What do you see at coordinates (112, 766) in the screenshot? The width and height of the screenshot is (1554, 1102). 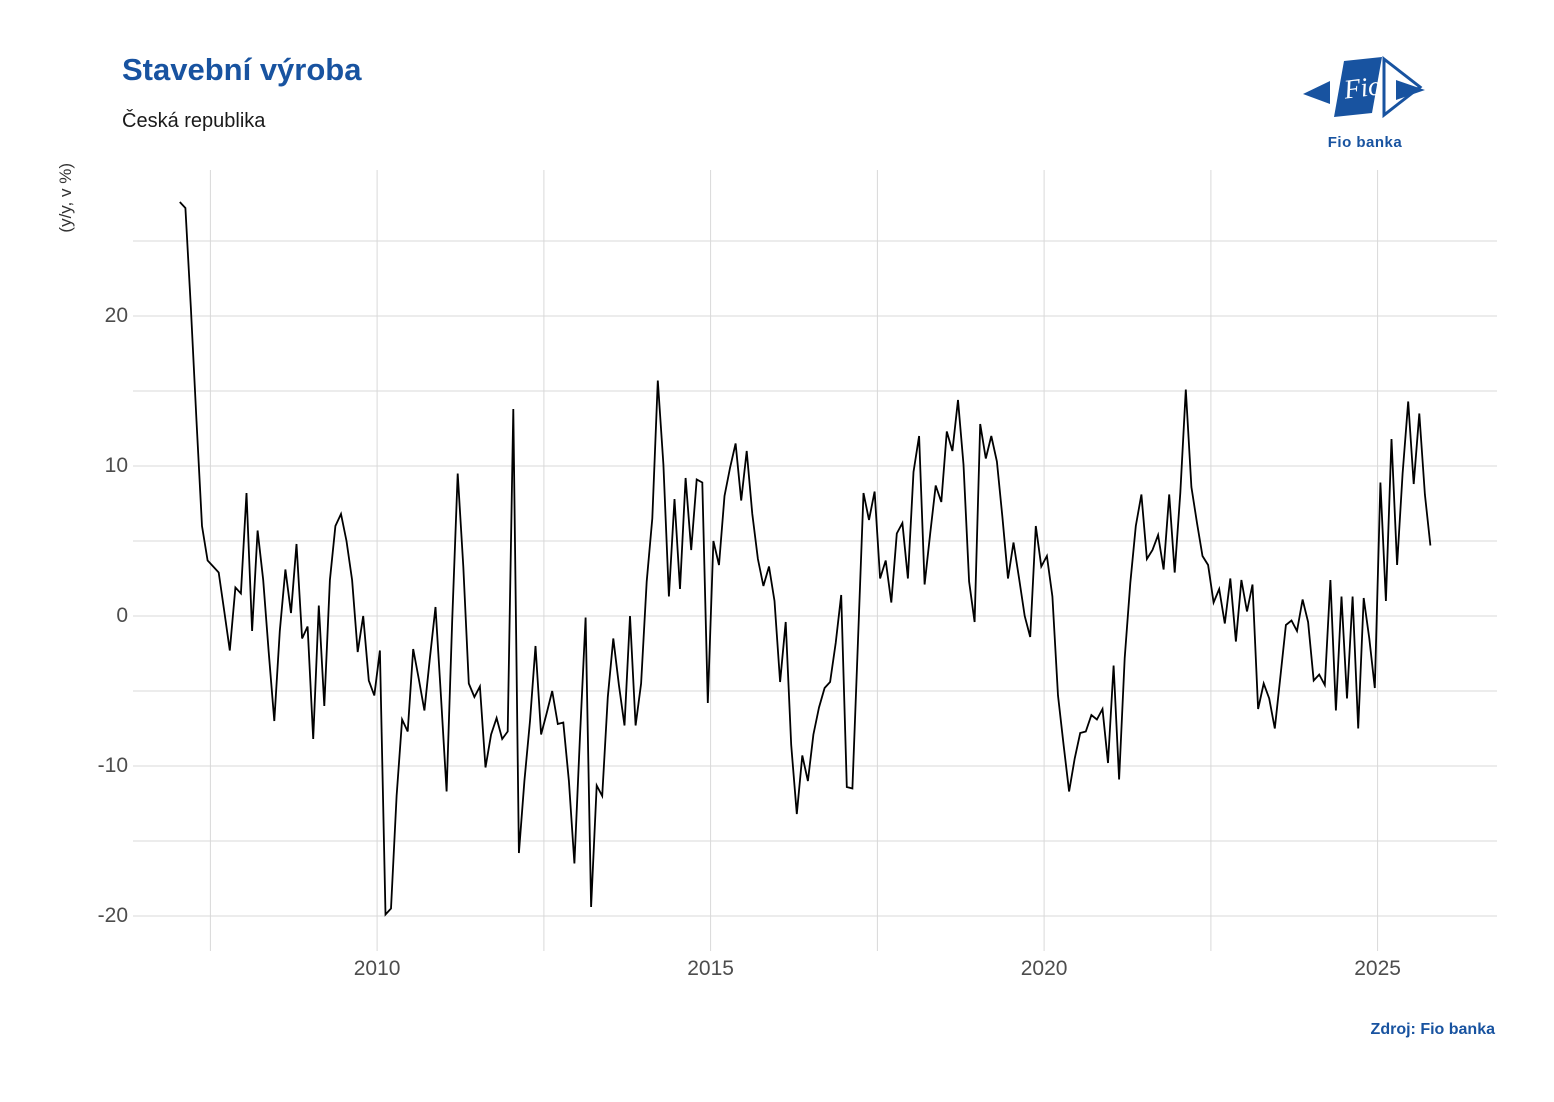 I see `y-tick-label--10: -10` at bounding box center [112, 766].